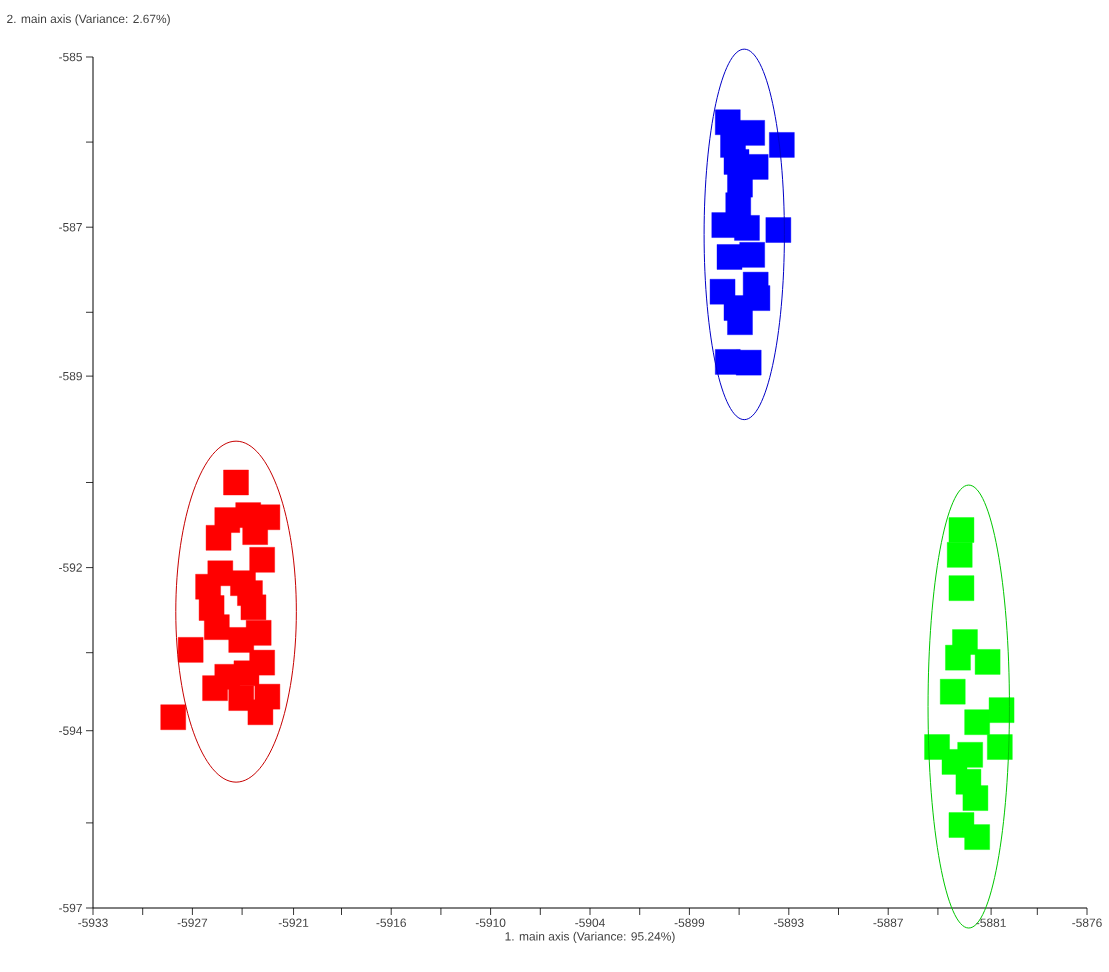 Image resolution: width=1109 pixels, height=972 pixels. I want to click on y-axis-title: 2. main axis (Variance: 2.67%), so click(88, 20).